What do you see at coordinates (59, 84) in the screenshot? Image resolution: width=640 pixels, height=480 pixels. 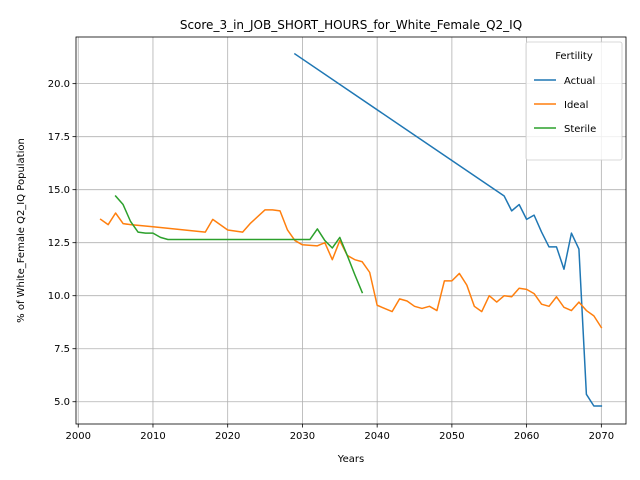 I see `y-tick-label: 20.0` at bounding box center [59, 84].